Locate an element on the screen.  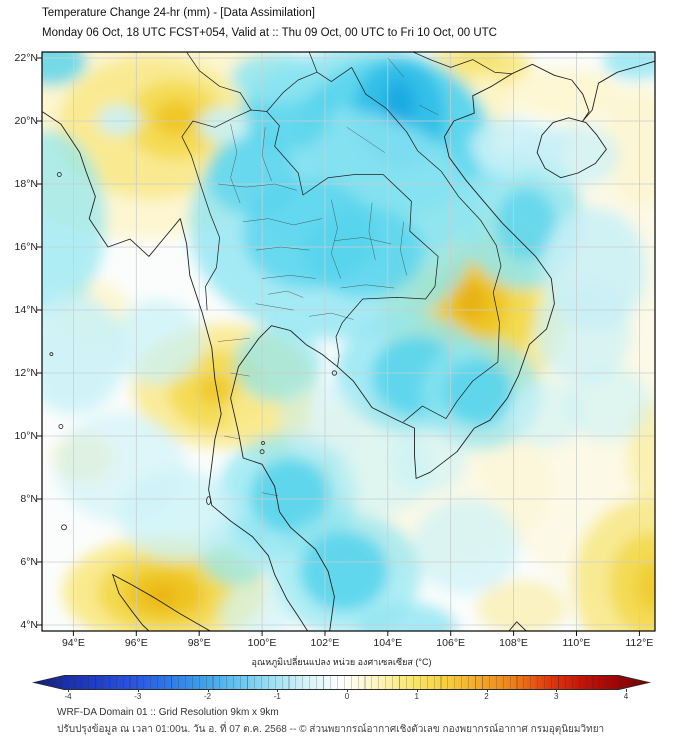
colorbar-tick-label: -4 is located at coordinates (68, 696).